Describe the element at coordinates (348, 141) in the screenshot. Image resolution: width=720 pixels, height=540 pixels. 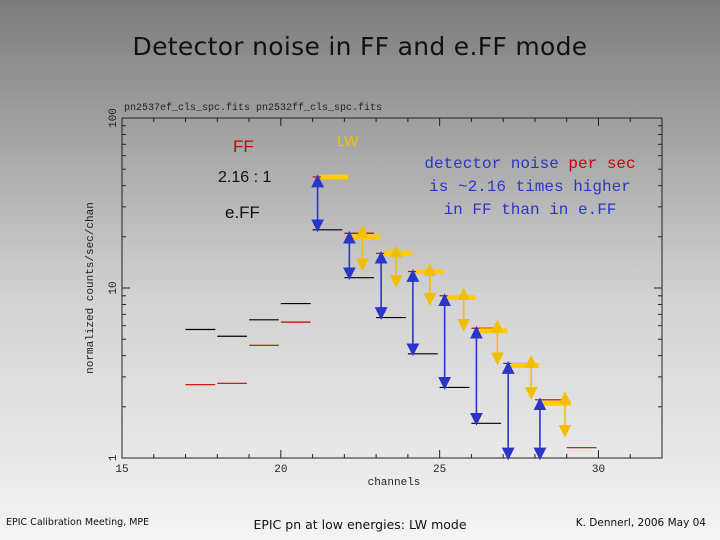
I see `lw-label: LW` at that location.